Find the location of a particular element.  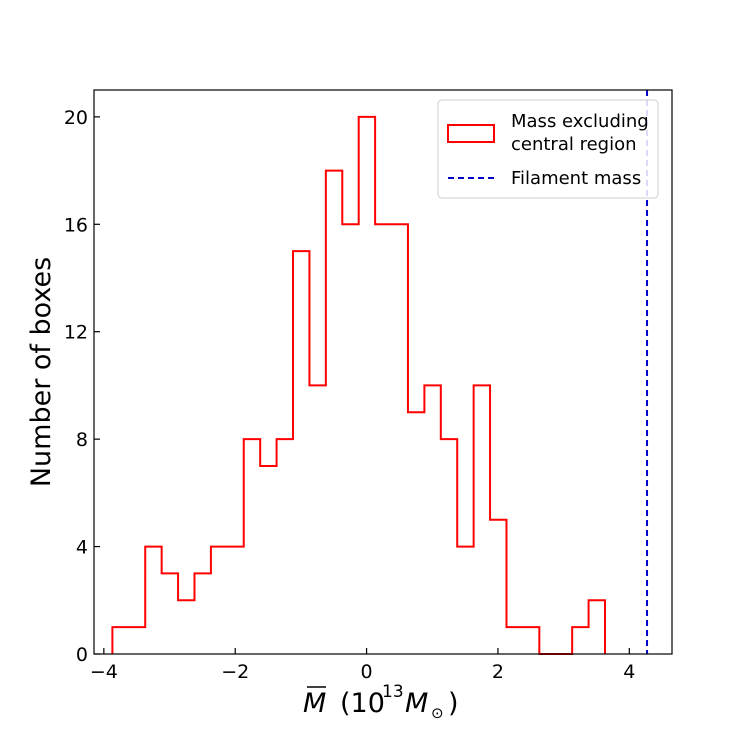

y-tick-label: 8 is located at coordinates (82, 440).